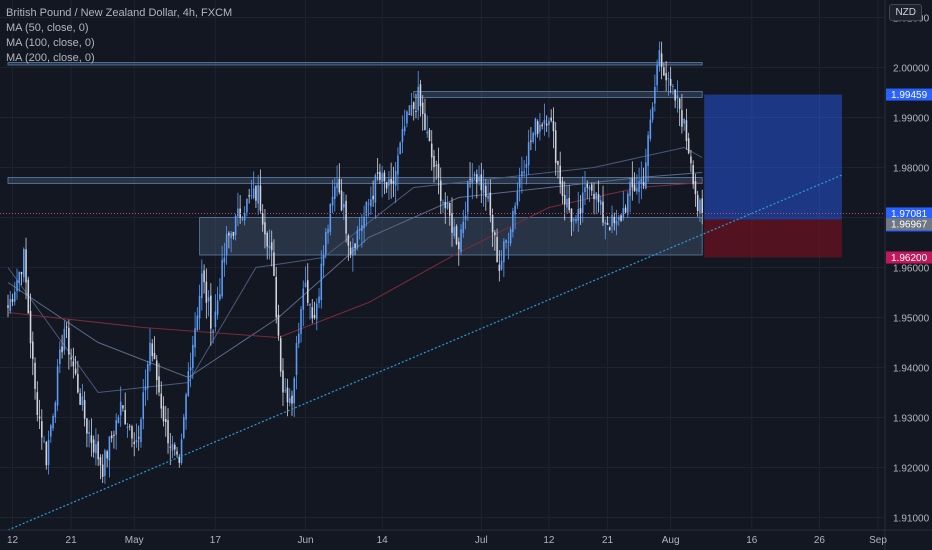  Describe the element at coordinates (47, 28) in the screenshot. I see `indicator-ma50: MA (50, close, 0)` at that location.